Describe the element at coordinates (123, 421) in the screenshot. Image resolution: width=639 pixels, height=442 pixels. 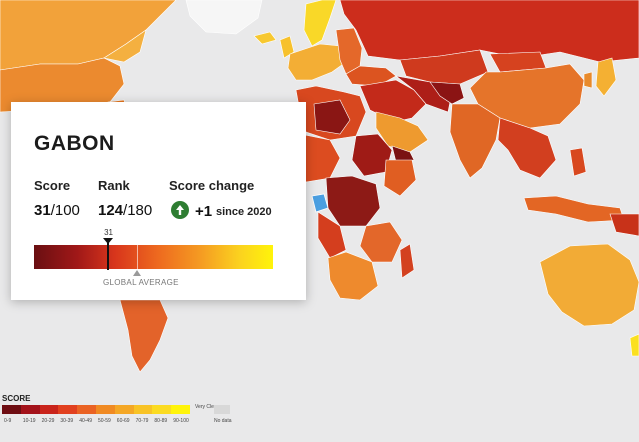
I see `legend-range-label: 60-69` at that location.